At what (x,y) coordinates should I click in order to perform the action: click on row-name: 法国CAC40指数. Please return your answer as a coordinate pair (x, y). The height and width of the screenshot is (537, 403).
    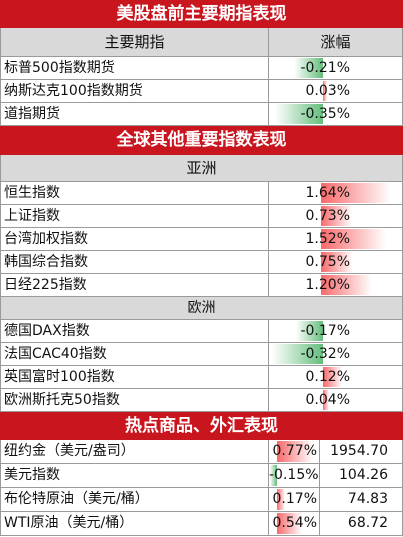
    Looking at the image, I should click on (55, 354).